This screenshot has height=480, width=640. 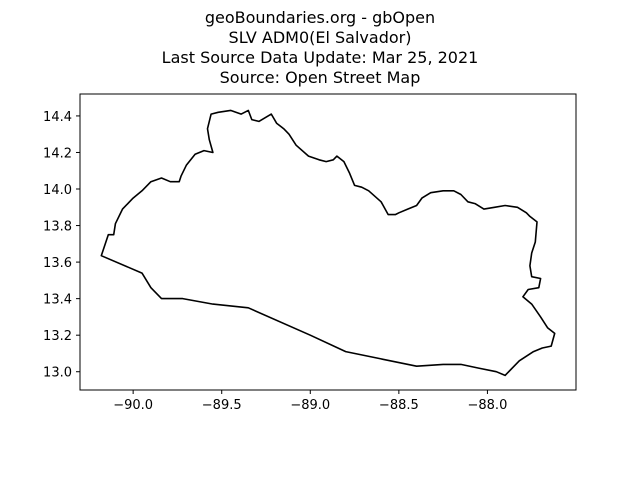 I want to click on title-line-1: geoBoundaries.org - gbOpen, so click(x=320, y=17).